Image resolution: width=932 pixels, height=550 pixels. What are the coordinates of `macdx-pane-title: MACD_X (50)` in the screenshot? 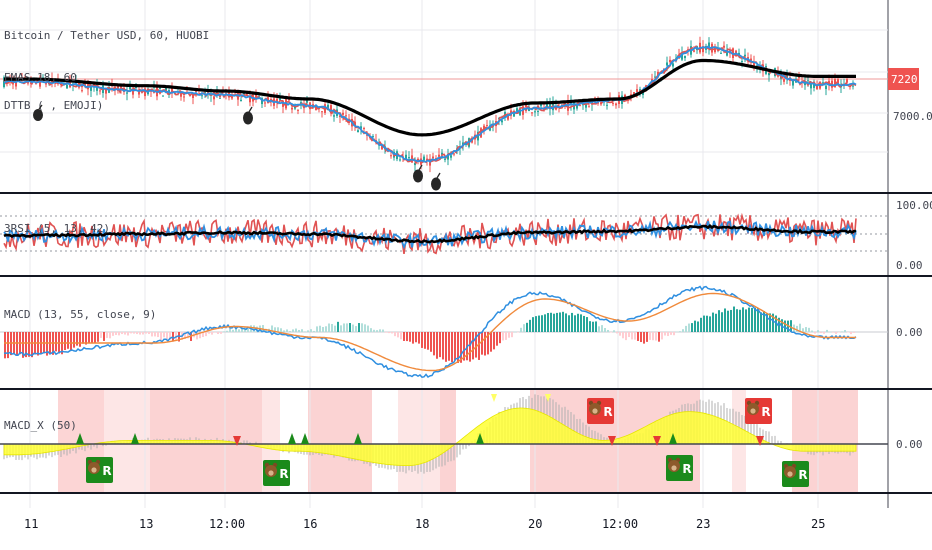 It's located at (40, 425).